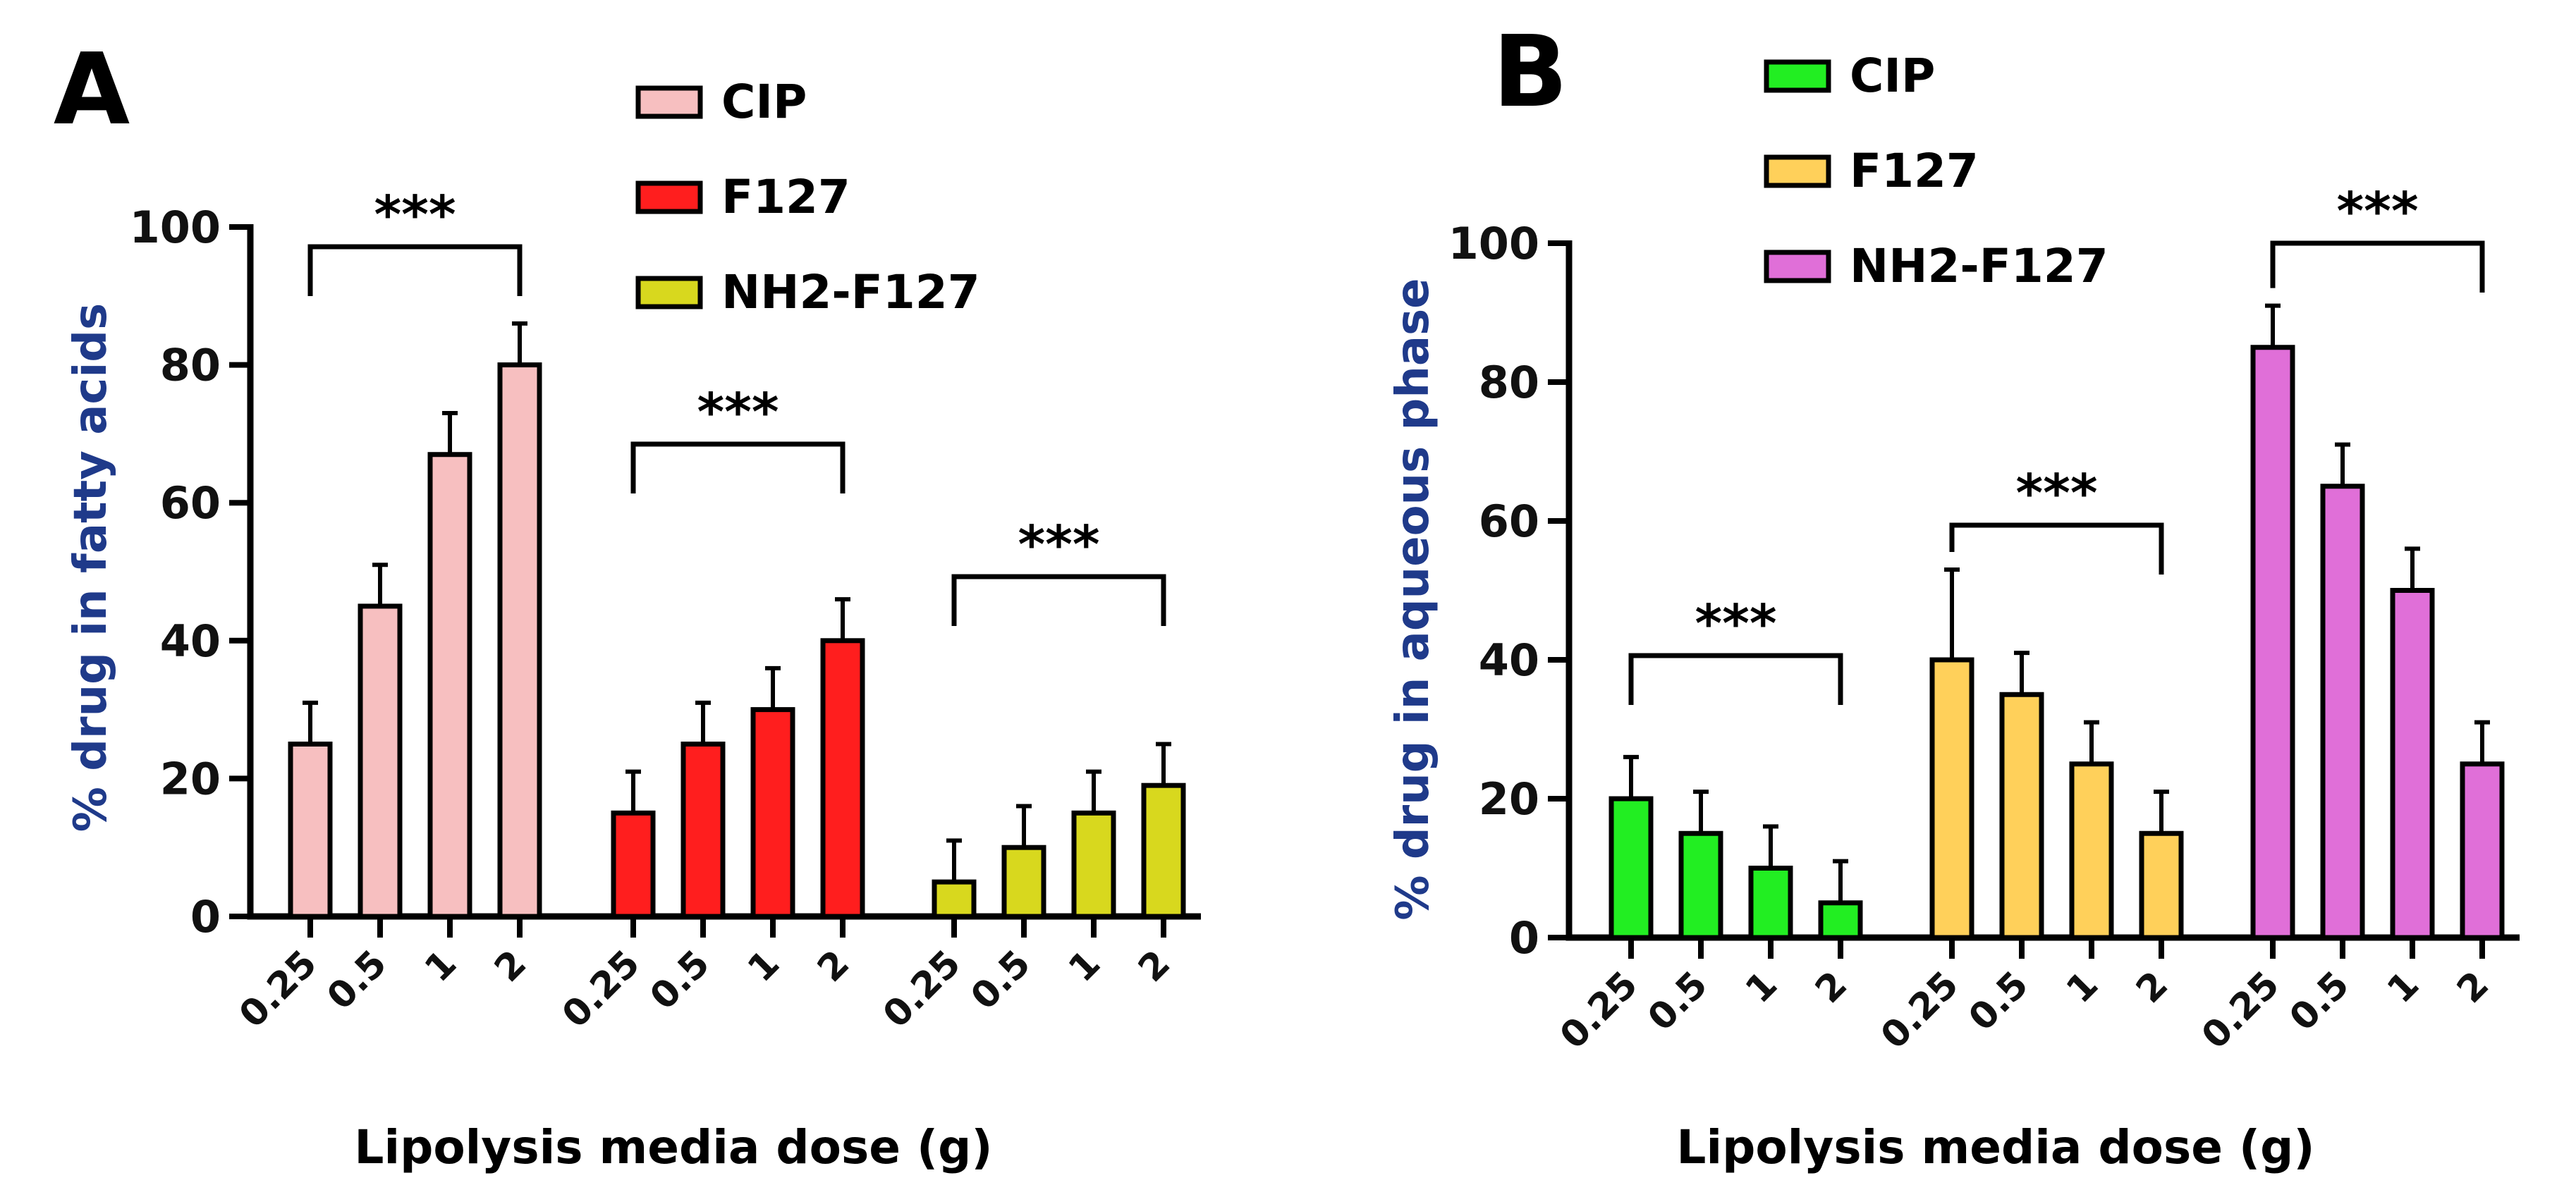 This screenshot has height=1197, width=2576. I want to click on y-axis-label: % drug in fatty acids, so click(91, 567).